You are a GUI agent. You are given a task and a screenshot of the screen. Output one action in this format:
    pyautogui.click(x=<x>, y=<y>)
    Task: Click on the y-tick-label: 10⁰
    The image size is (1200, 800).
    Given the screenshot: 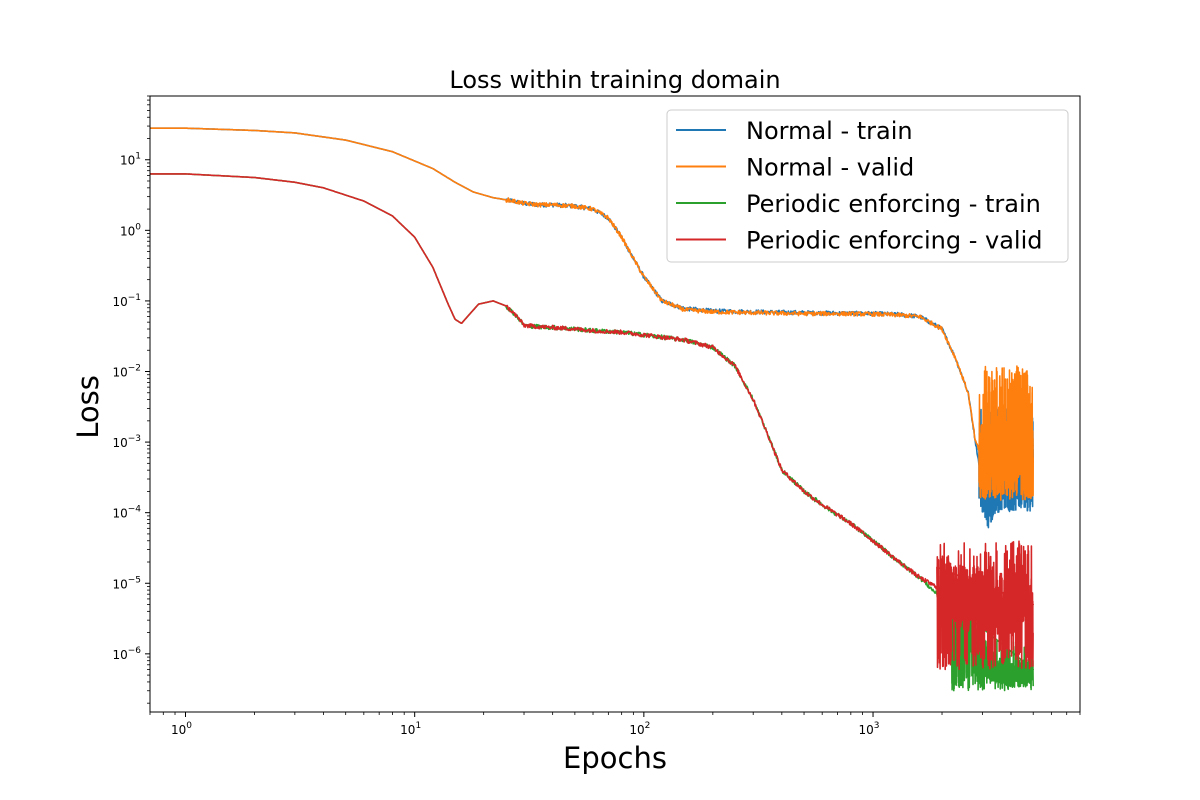 What is the action you would take?
    pyautogui.click(x=130, y=230)
    